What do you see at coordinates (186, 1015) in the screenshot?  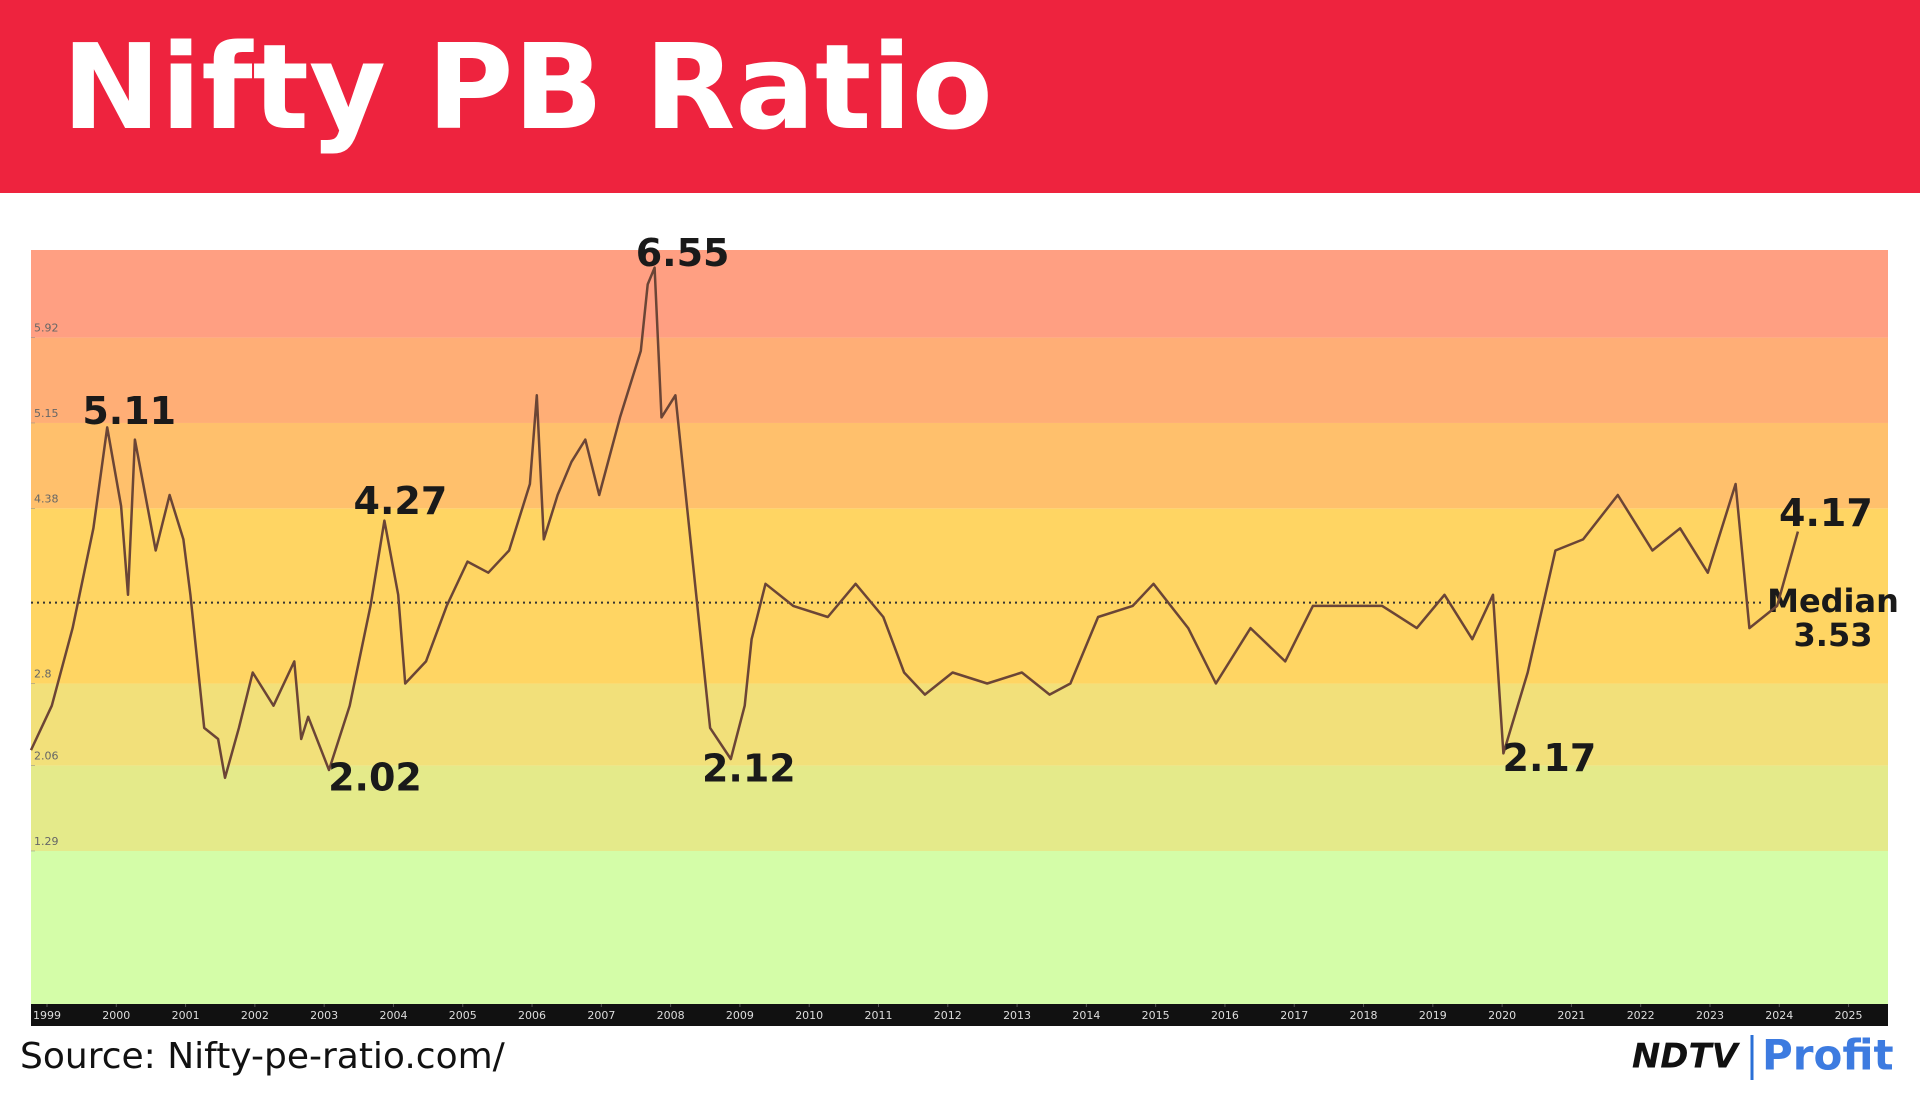 I see `x-tick-label: 2001` at bounding box center [186, 1015].